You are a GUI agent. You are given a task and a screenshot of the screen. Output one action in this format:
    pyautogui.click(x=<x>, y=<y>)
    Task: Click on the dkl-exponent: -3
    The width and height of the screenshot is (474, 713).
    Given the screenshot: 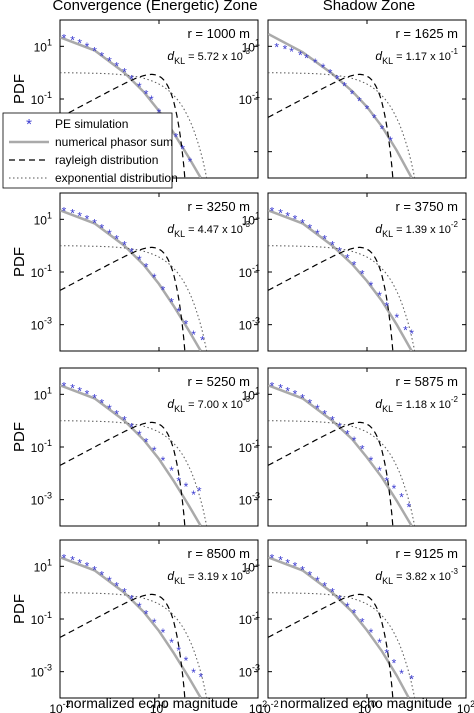 What is the action you would take?
    pyautogui.click(x=247, y=399)
    